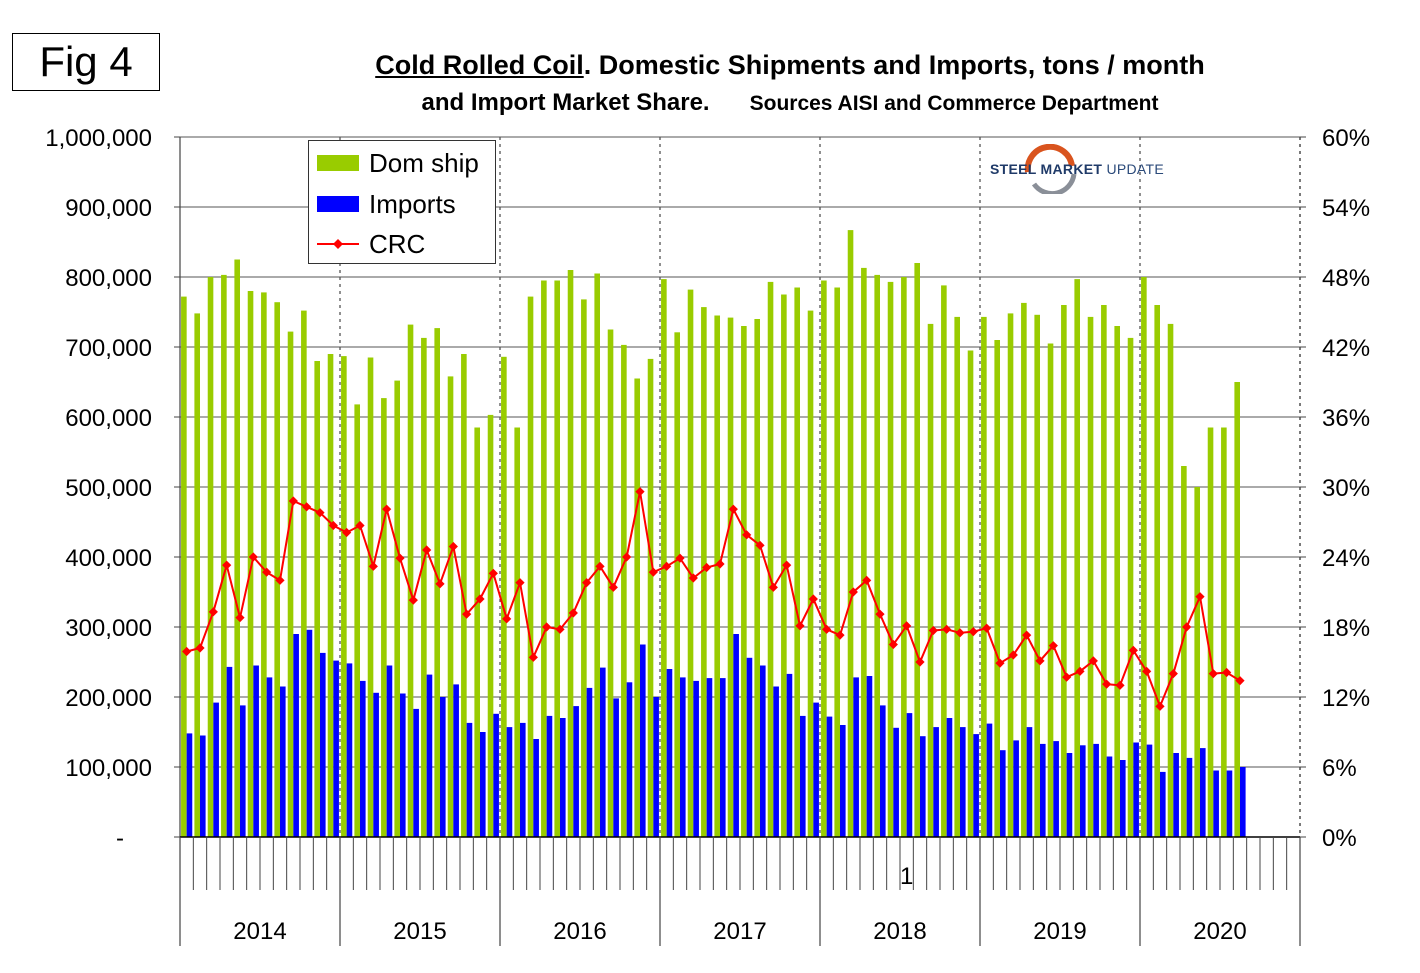  What do you see at coordinates (86, 62) in the screenshot?
I see `figure-label: Fig 4` at bounding box center [86, 62].